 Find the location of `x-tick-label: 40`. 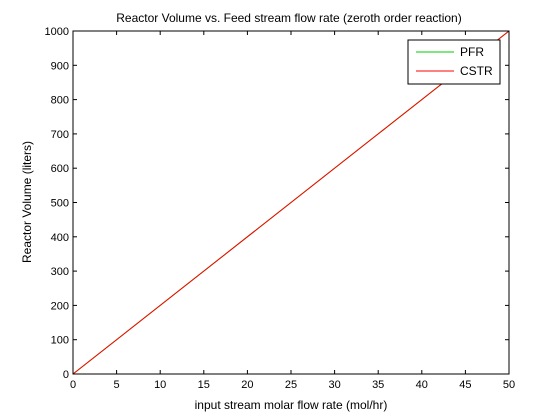

x-tick-label: 40 is located at coordinates (422, 385).